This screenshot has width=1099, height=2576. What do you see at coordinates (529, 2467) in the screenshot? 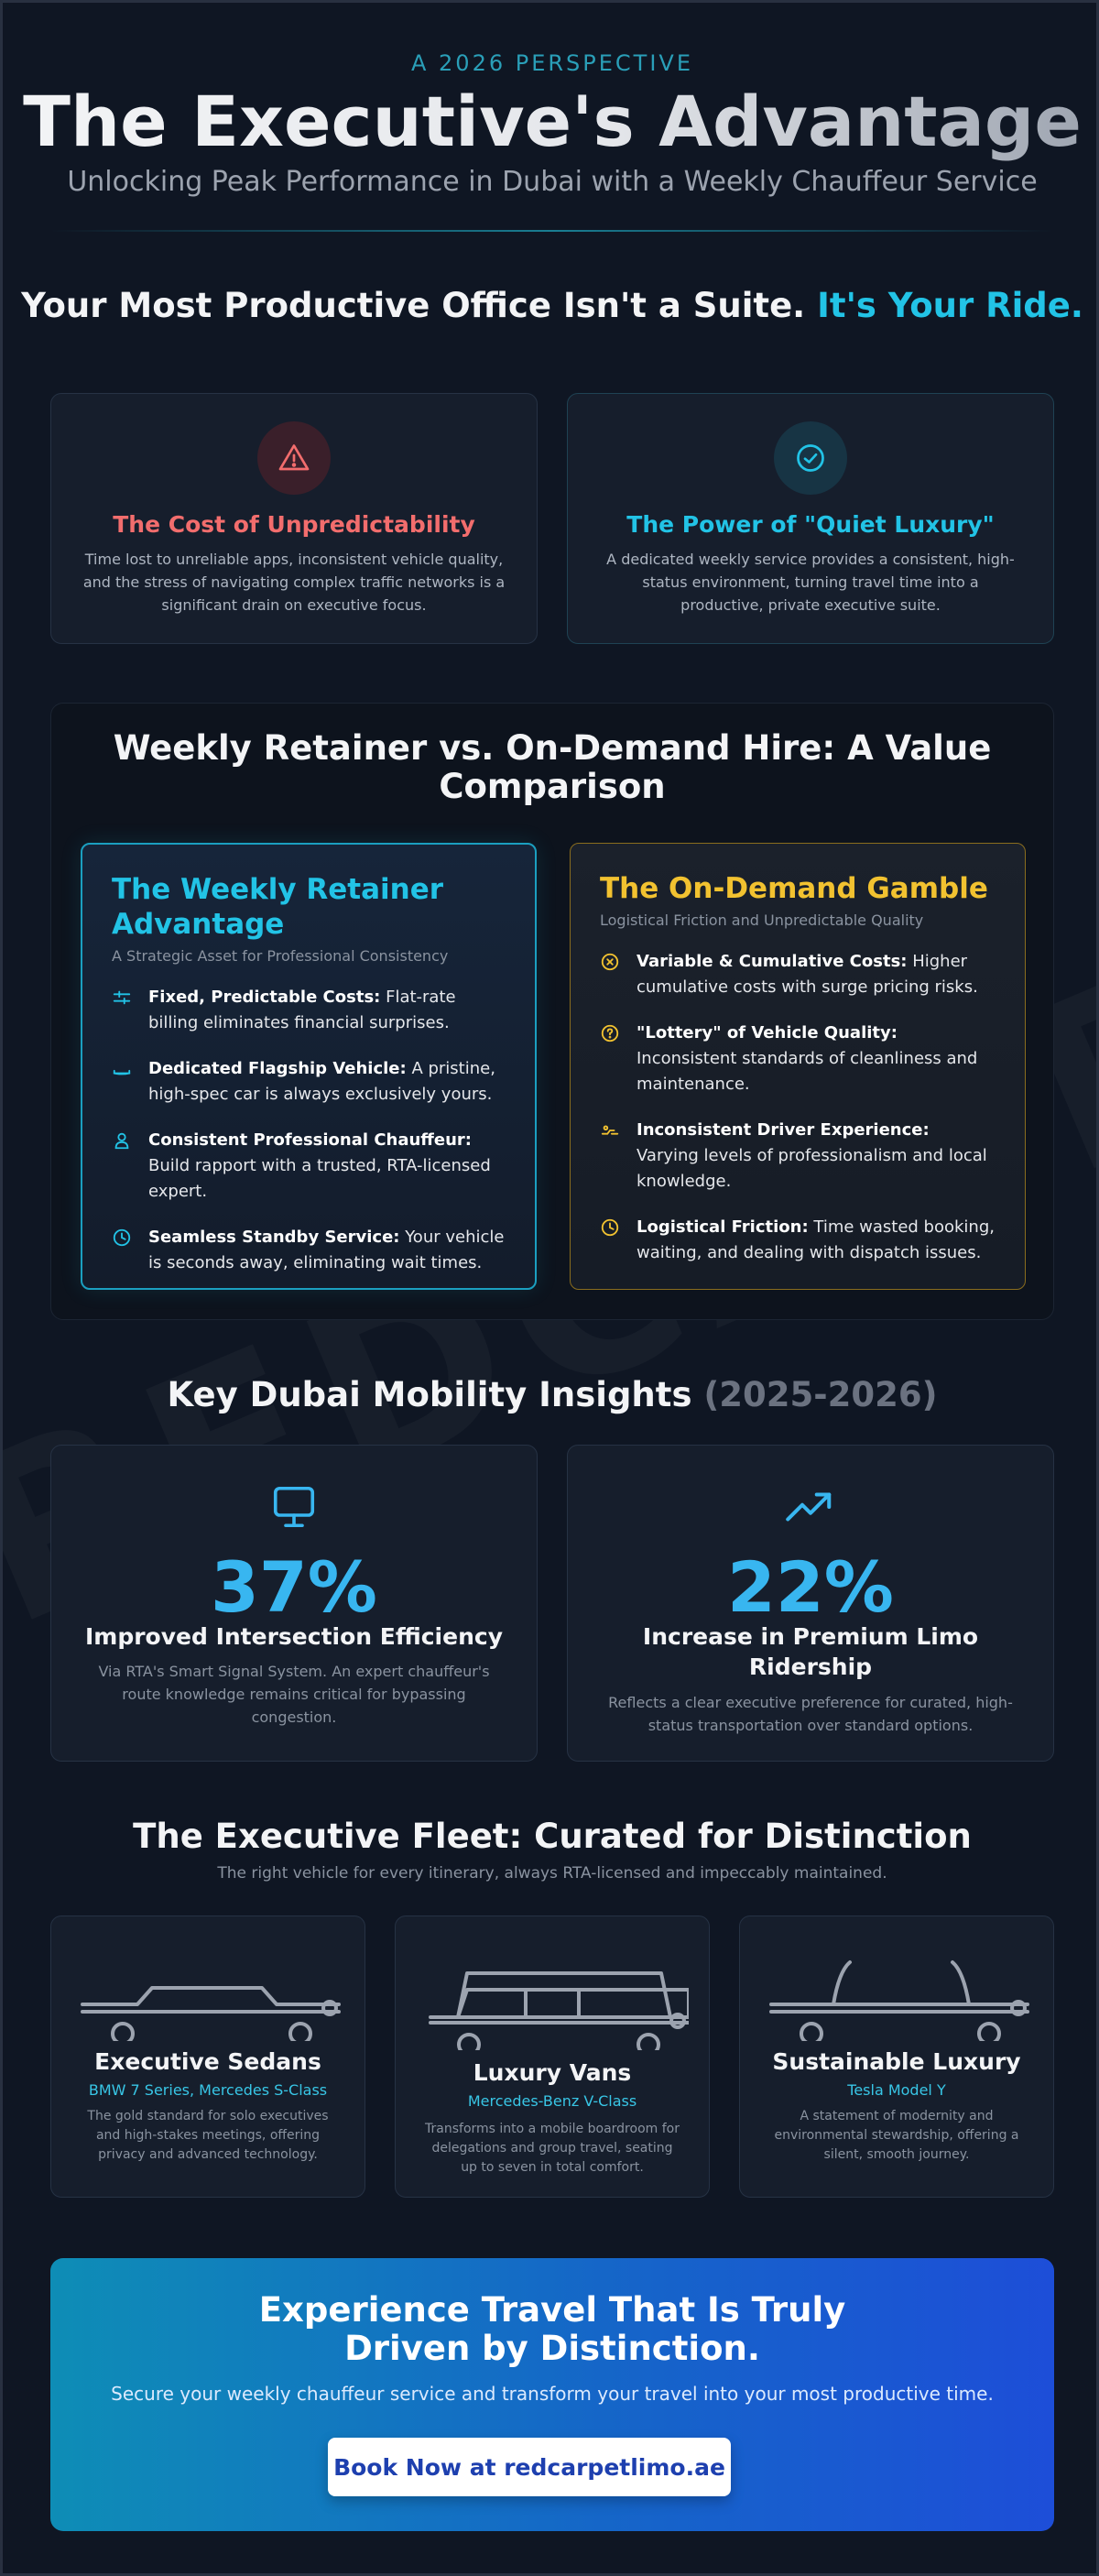
I see `book-now-button: Book Now at redcarpetlimo.ae` at bounding box center [529, 2467].